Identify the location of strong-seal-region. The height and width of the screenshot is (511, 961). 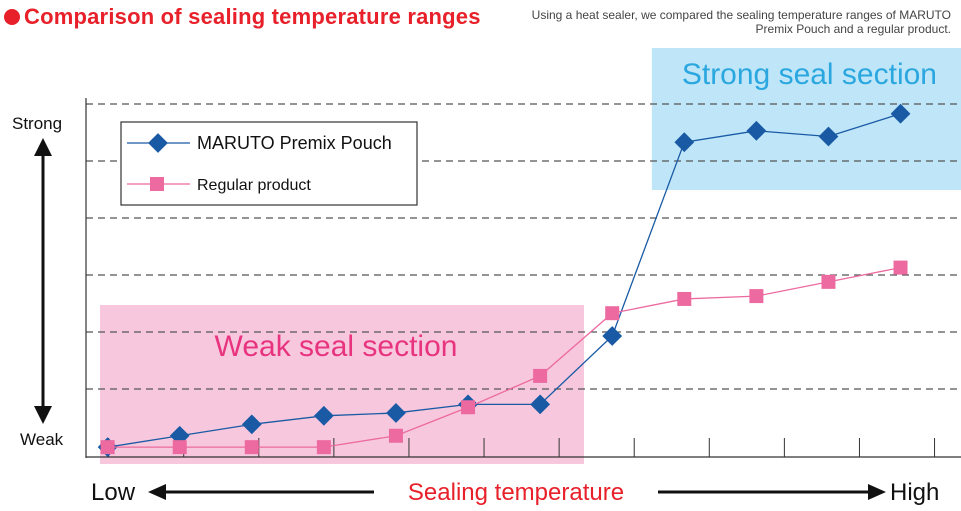
(806, 119).